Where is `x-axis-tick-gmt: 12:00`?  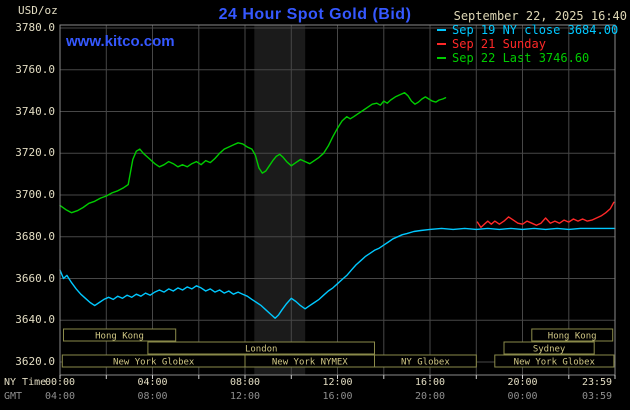
x-axis-tick-gmt: 12:00 is located at coordinates (245, 396).